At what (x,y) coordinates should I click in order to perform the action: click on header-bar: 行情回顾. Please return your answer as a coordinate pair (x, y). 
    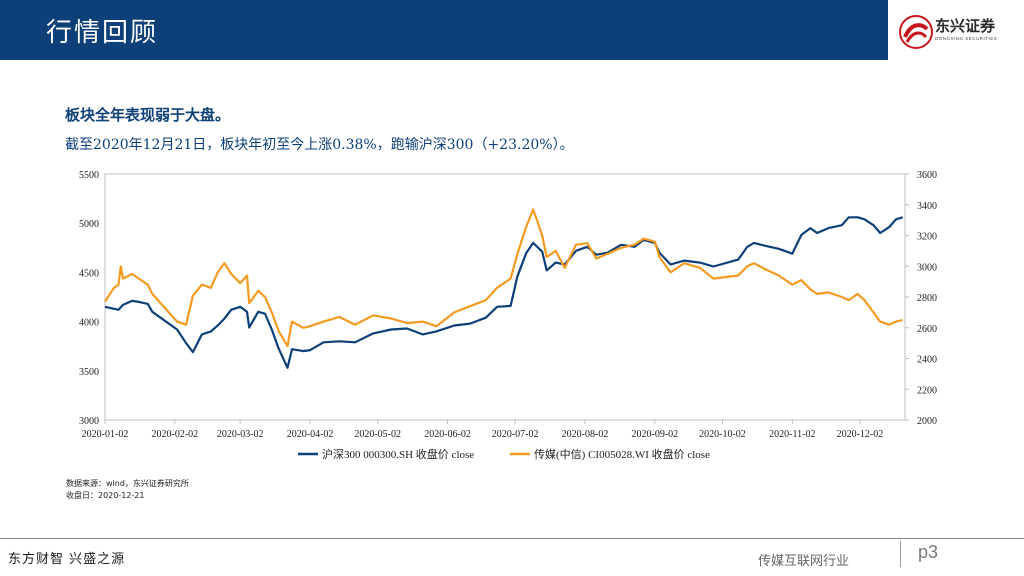
    Looking at the image, I should click on (444, 30).